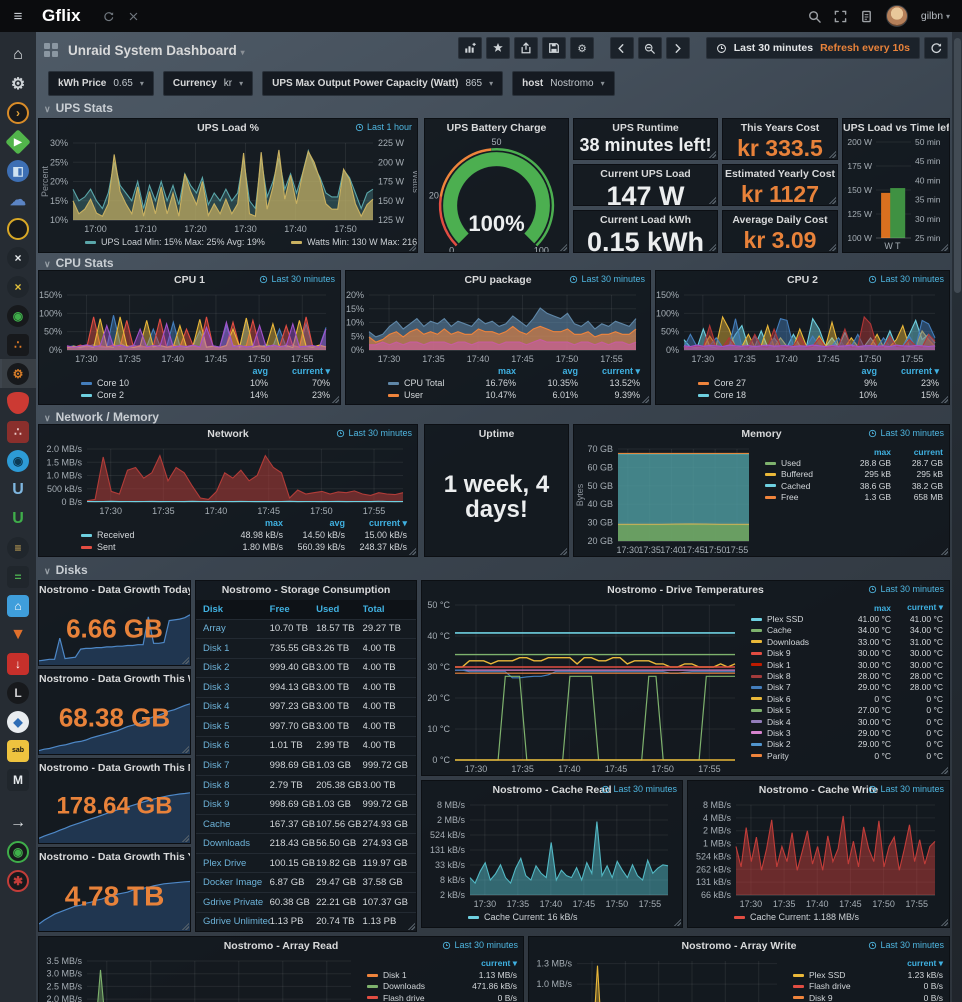  I want to click on table-cell-disk-name: Disk 5, so click(216, 726).